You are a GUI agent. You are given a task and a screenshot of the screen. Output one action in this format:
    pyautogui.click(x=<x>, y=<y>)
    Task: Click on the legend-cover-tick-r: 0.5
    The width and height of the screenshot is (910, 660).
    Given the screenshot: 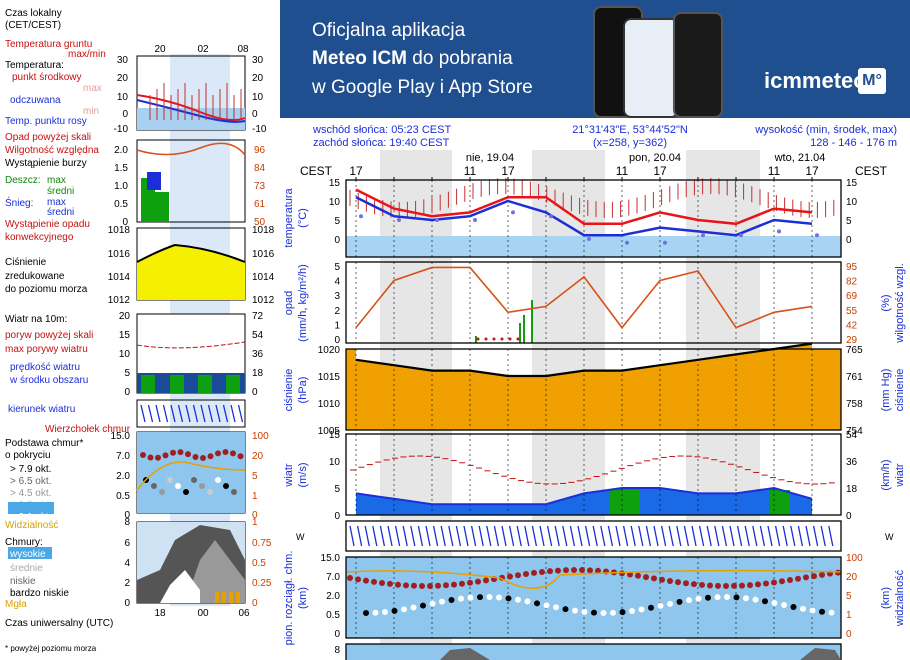 What is the action you would take?
    pyautogui.click(x=259, y=563)
    